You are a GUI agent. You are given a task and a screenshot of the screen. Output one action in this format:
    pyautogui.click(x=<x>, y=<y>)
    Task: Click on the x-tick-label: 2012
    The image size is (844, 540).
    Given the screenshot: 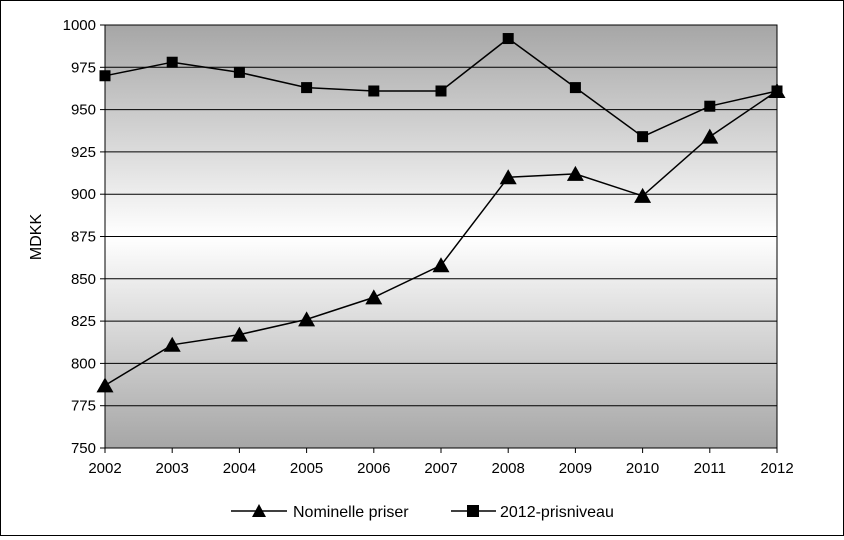 What is the action you would take?
    pyautogui.click(x=776, y=468)
    